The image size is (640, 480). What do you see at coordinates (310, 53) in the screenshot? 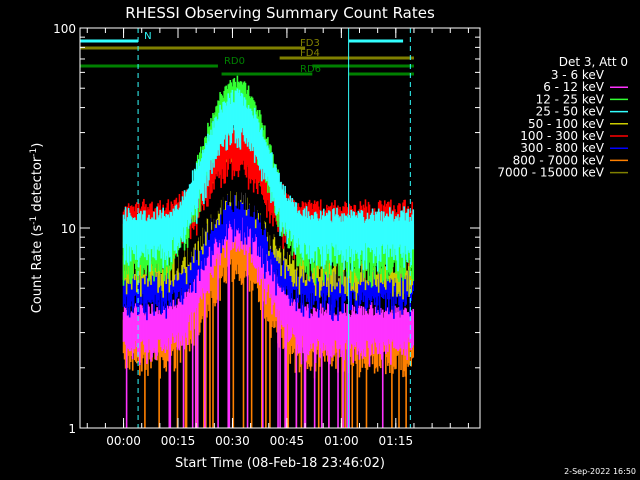
I see `flag-FD4-label: FD4` at bounding box center [310, 53].